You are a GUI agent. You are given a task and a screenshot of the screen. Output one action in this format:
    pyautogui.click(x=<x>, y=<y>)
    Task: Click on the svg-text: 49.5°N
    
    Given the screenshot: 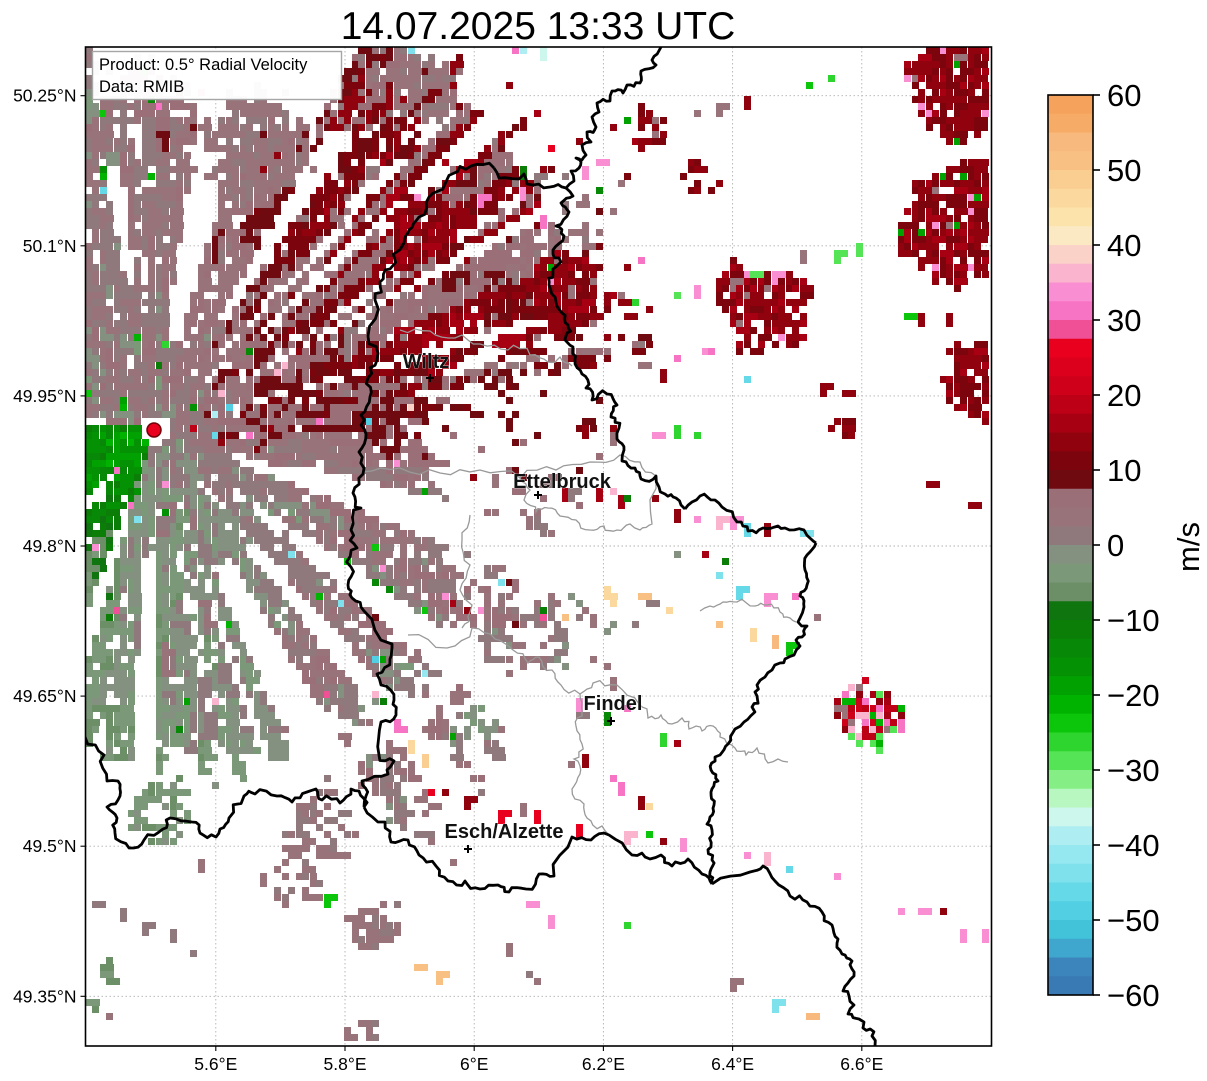 What is the action you would take?
    pyautogui.click(x=50, y=846)
    